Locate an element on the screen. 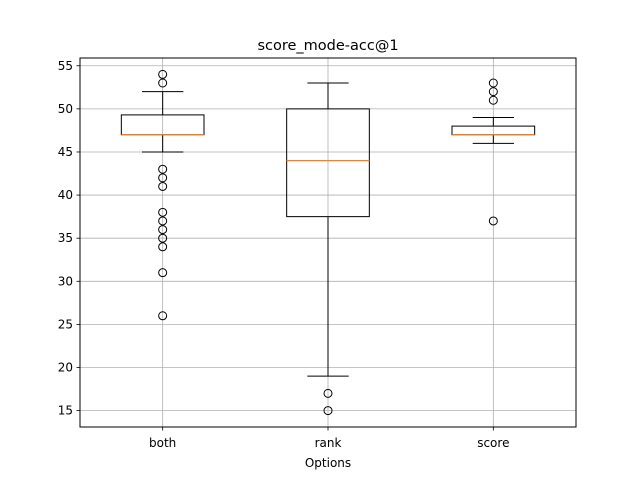 The height and width of the screenshot is (484, 640). x-axis-label: Options is located at coordinates (328, 463).